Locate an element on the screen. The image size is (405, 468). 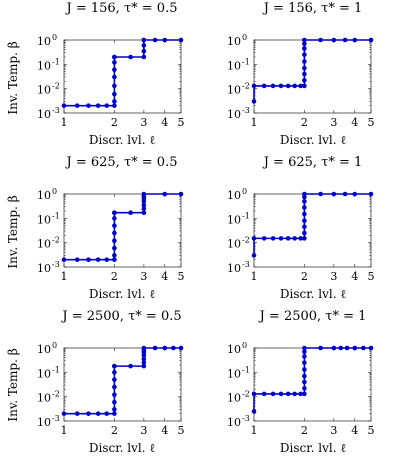
x-tick-label: 4 is located at coordinates (164, 276).